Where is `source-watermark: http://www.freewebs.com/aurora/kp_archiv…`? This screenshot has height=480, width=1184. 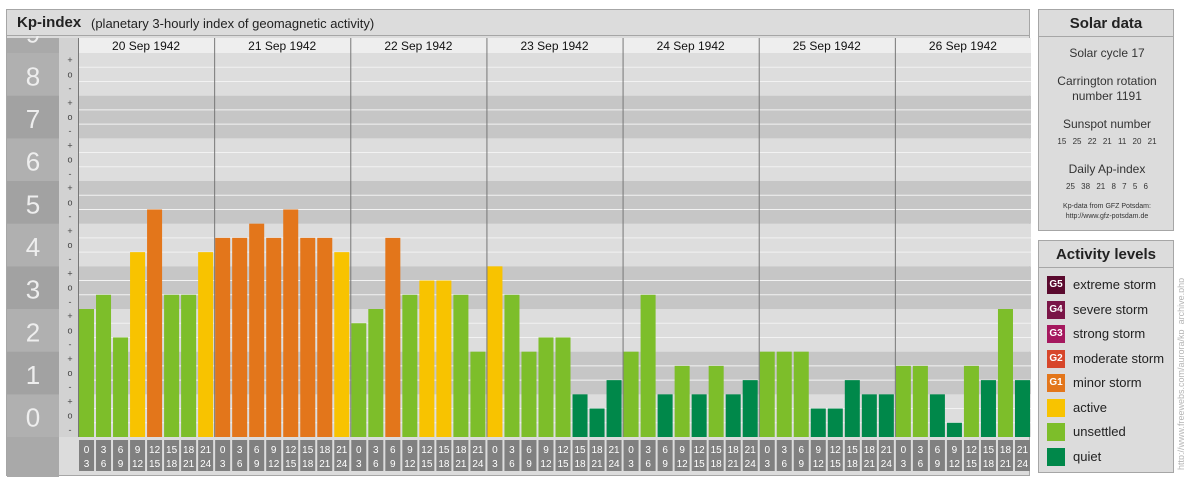 source-watermark: http://www.freewebs.com/aurora/kp_archiv… is located at coordinates (1180, 373).